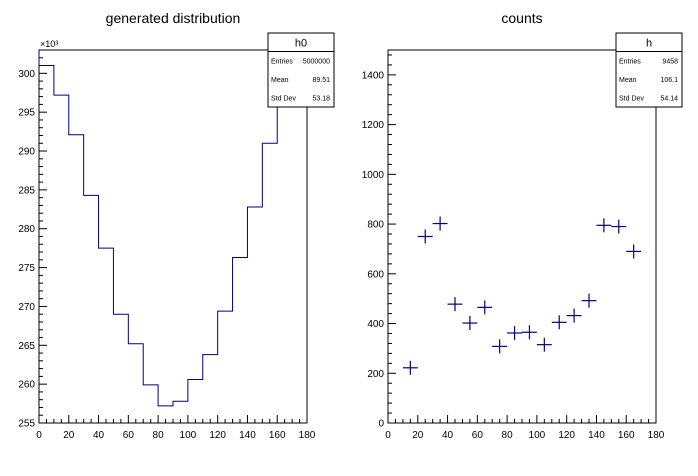 The height and width of the screenshot is (476, 698). What do you see at coordinates (381, 424) in the screenshot?
I see `y-tick-label: 0` at bounding box center [381, 424].